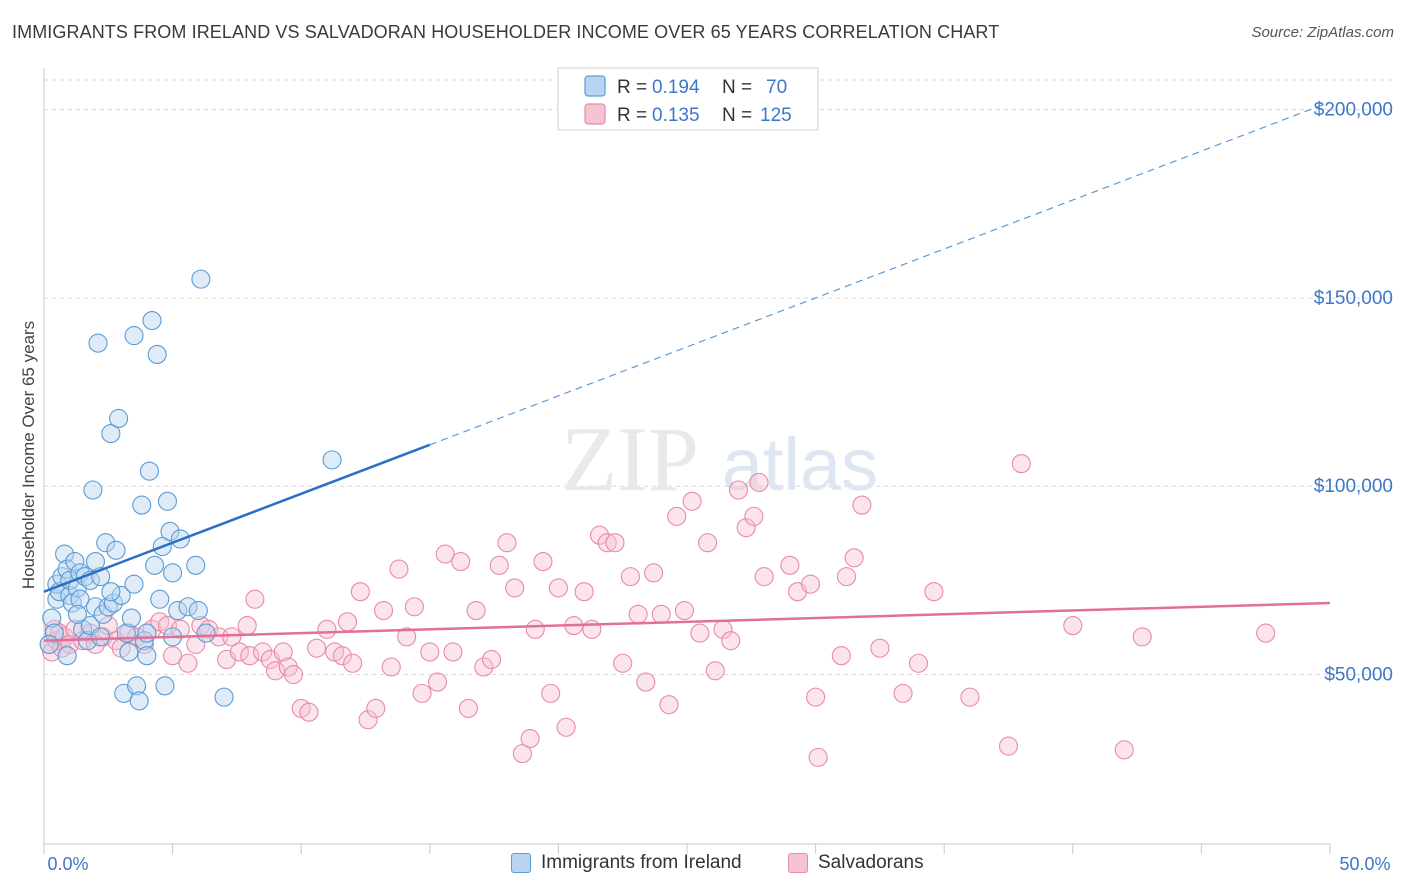 The height and width of the screenshot is (892, 1406). Describe the element at coordinates (632, 87) in the screenshot. I see `stats-r-label-ireland: R =` at that location.